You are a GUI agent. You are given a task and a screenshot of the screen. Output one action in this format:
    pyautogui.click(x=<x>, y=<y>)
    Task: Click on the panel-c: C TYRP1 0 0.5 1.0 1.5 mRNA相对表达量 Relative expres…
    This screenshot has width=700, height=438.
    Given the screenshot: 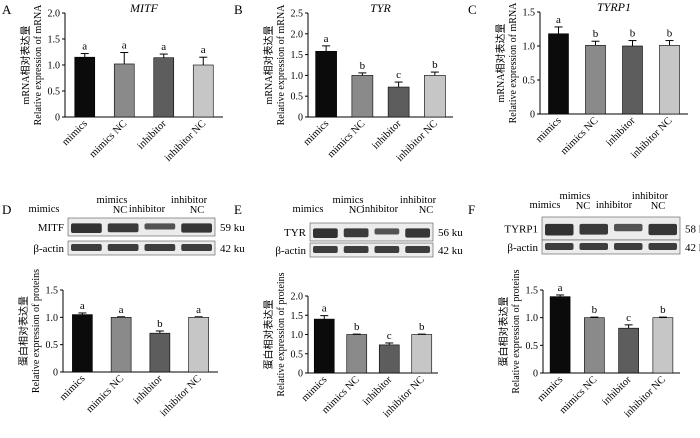 What is the action you would take?
    pyautogui.click(x=578, y=80)
    